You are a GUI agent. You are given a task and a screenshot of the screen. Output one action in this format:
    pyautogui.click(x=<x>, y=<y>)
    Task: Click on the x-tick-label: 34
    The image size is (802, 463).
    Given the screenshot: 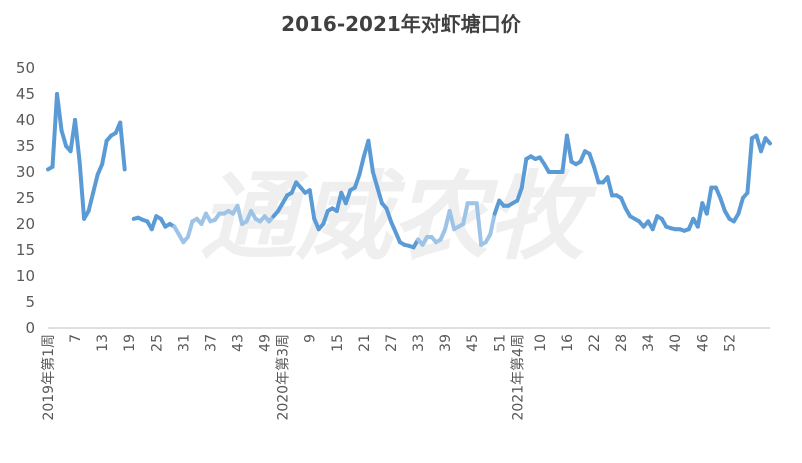 What is the action you would take?
    pyautogui.click(x=649, y=343)
    